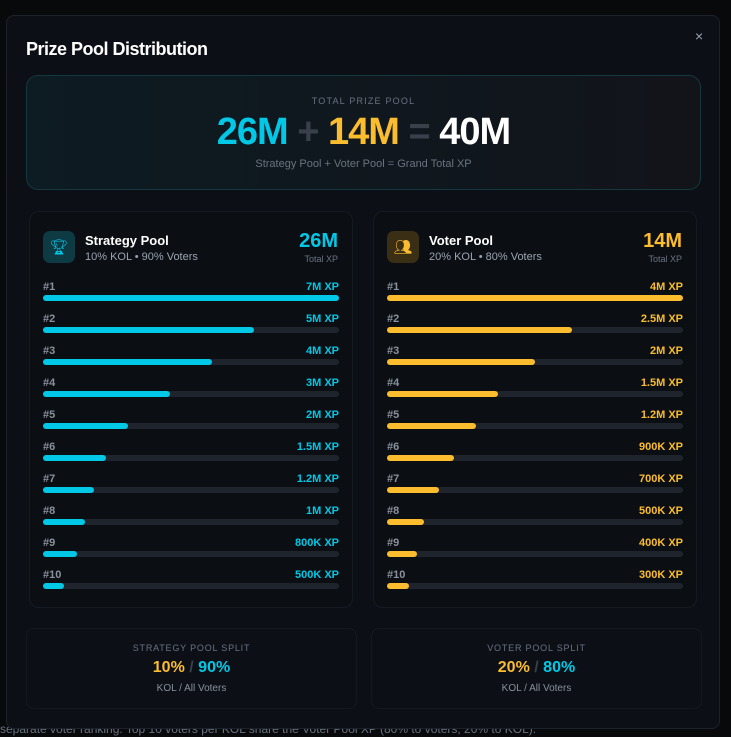 This screenshot has width=731, height=737. I want to click on voters-pct: 80%, so click(559, 667).